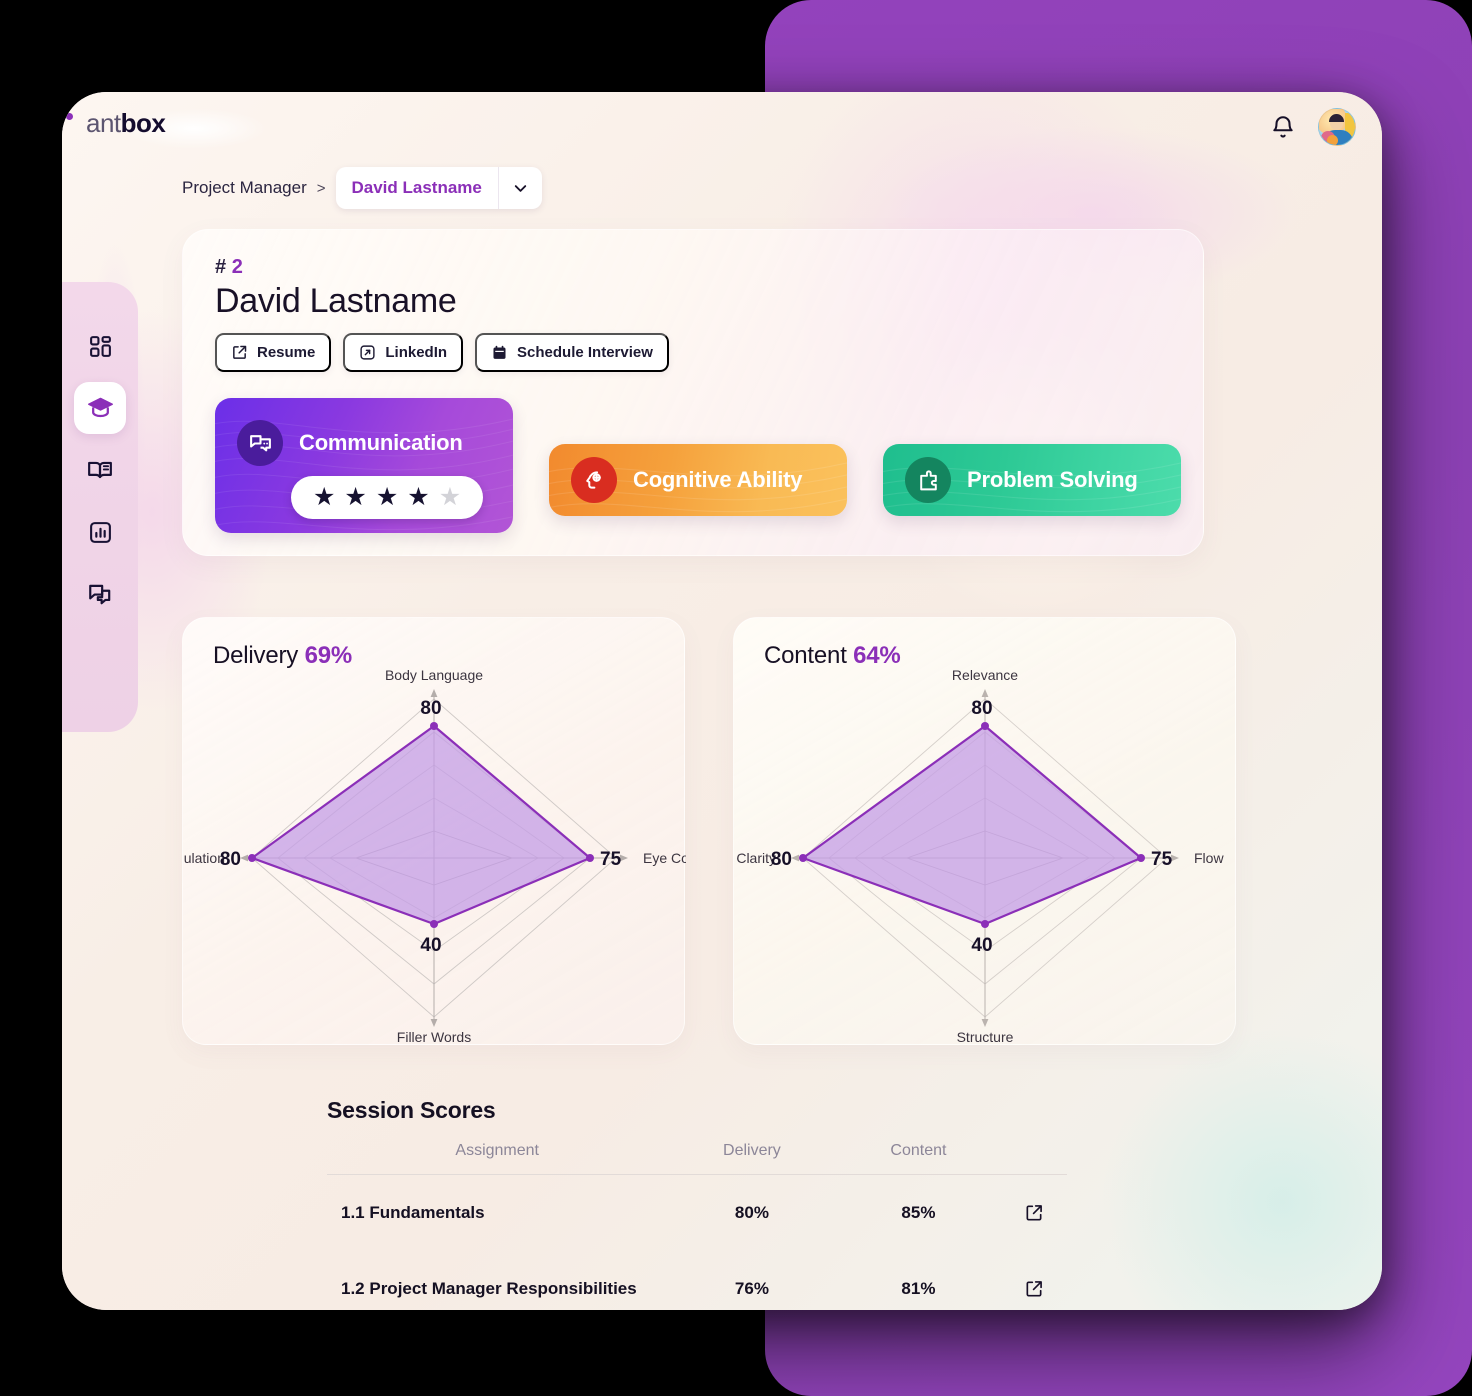 This screenshot has height=1396, width=1472. I want to click on candidate-rank: # 2, so click(229, 267).